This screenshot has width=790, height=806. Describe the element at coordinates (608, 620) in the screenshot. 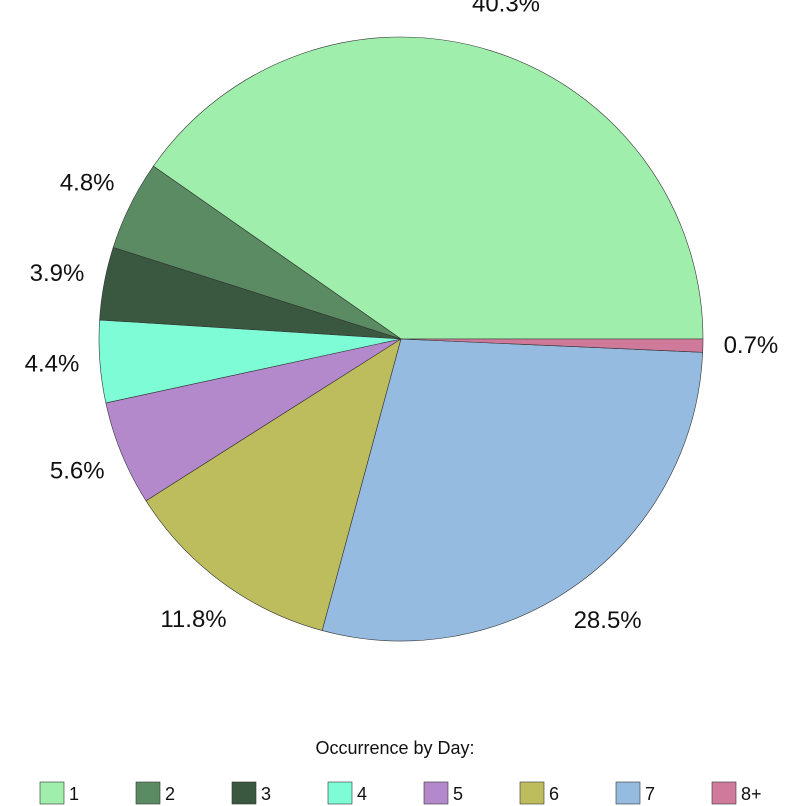

I see `value-label: 28.5%` at that location.